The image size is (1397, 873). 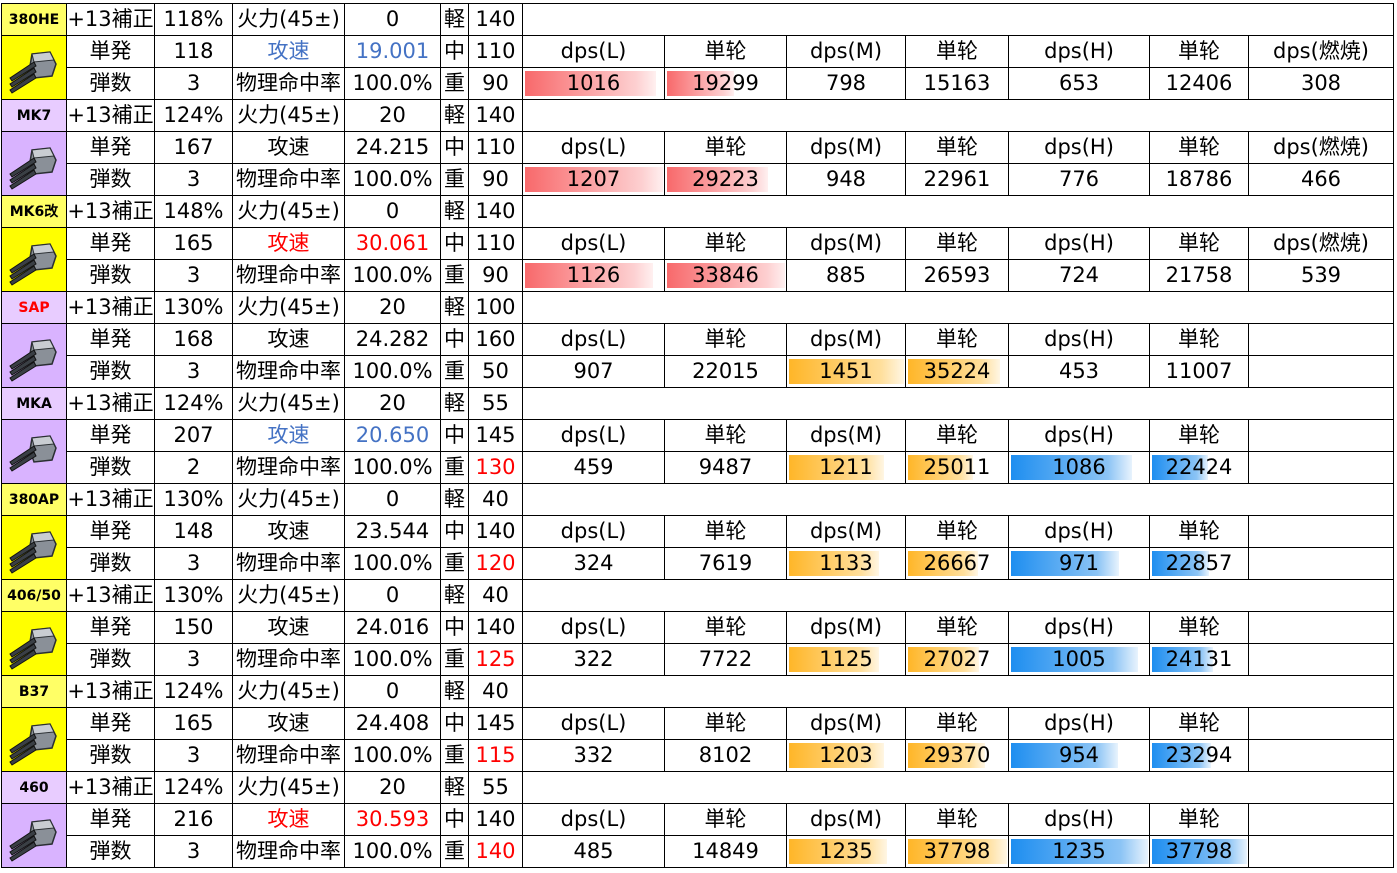 What do you see at coordinates (846, 660) in the screenshot?
I see `value-dpsM: 1125` at bounding box center [846, 660].